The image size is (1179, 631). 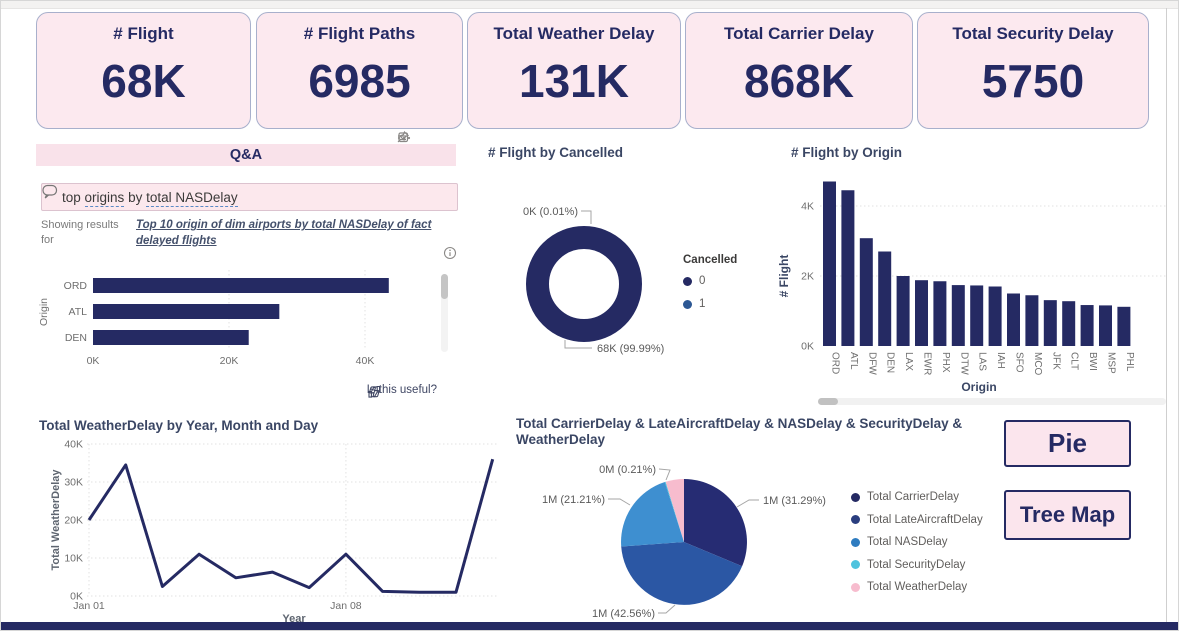 I want to click on legend-item-lateaircraftdelay: Total LateAircraftDelay, so click(x=917, y=520).